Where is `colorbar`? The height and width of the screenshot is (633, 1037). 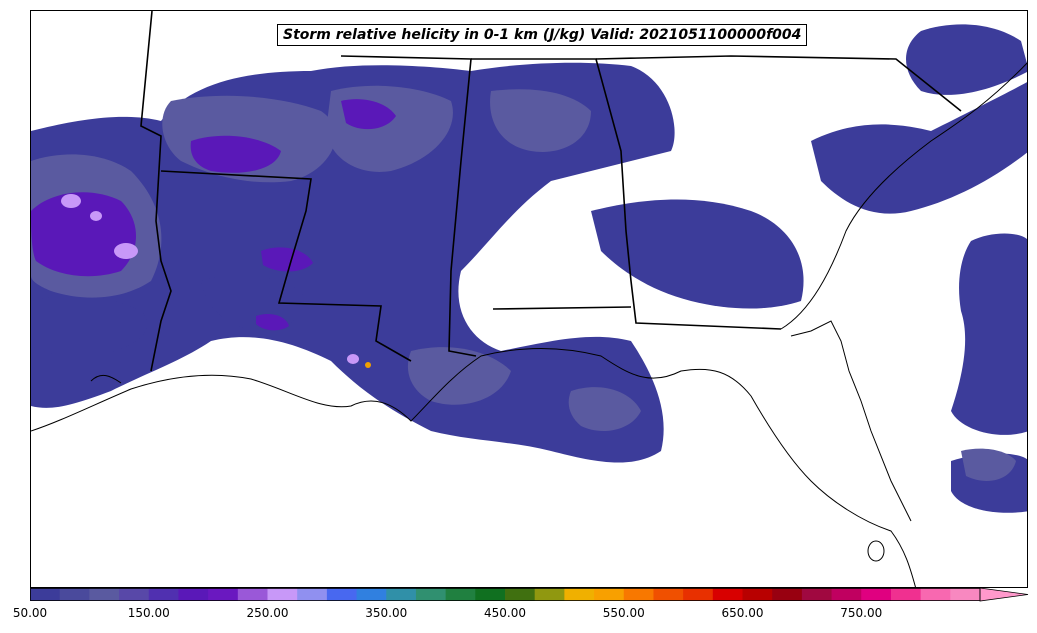
colorbar is located at coordinates (529, 595).